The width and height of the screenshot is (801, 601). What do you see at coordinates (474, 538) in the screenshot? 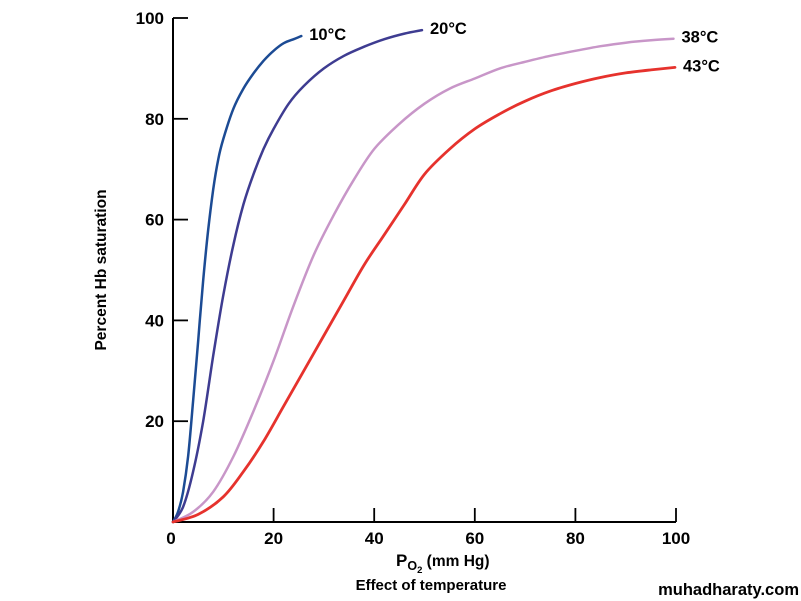
I see `x-tick-label: 60` at bounding box center [474, 538].